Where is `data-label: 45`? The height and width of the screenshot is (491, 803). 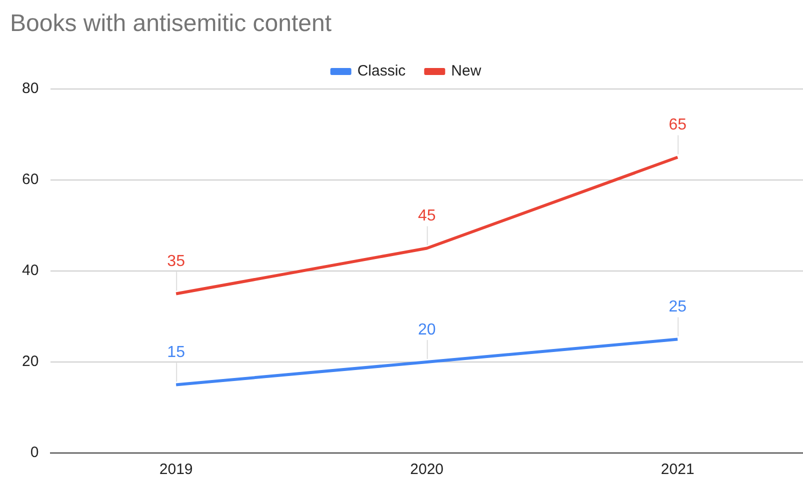 data-label: 45 is located at coordinates (427, 216).